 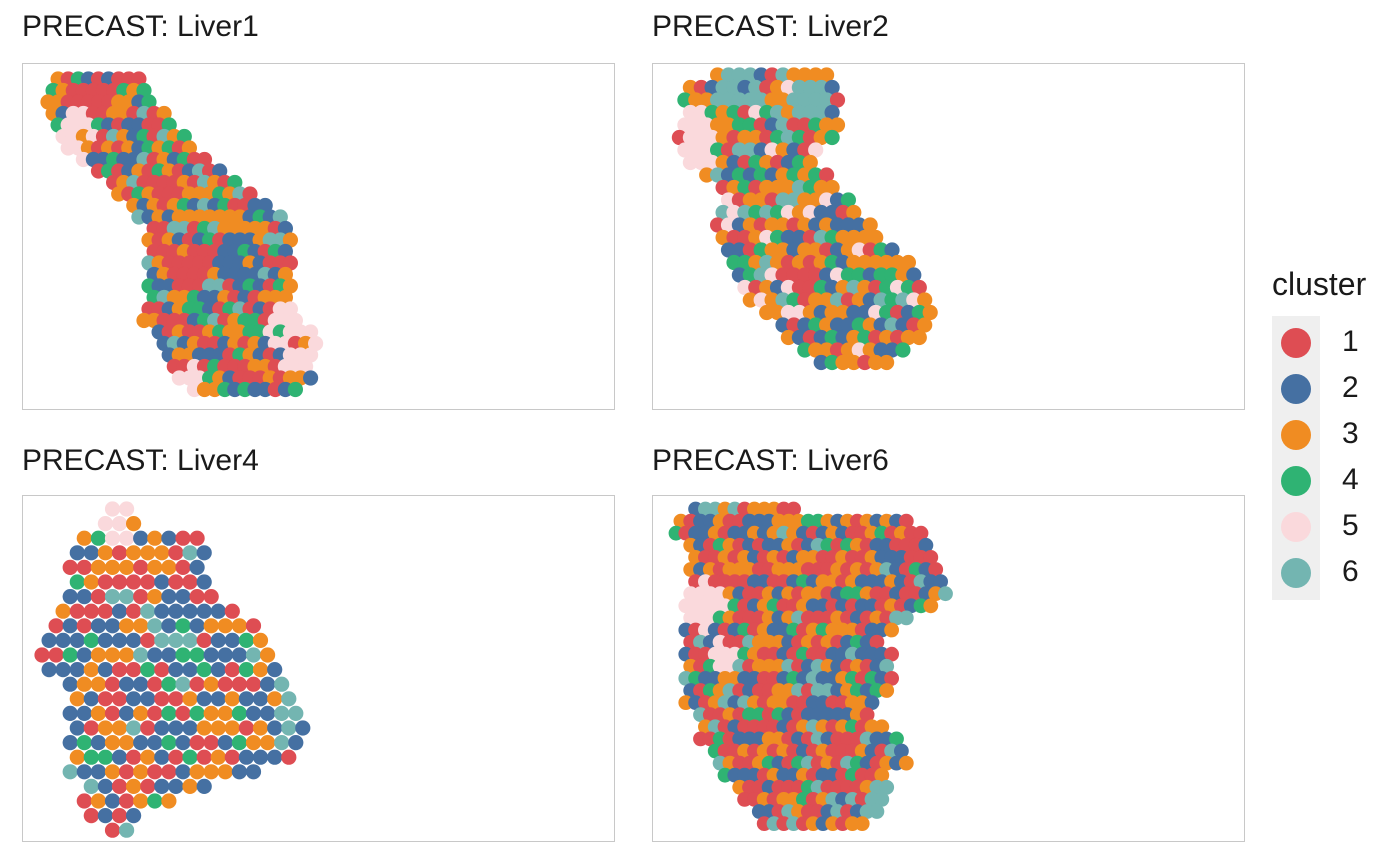 What do you see at coordinates (182, 234) in the screenshot?
I see `scatter-plot-liver1` at bounding box center [182, 234].